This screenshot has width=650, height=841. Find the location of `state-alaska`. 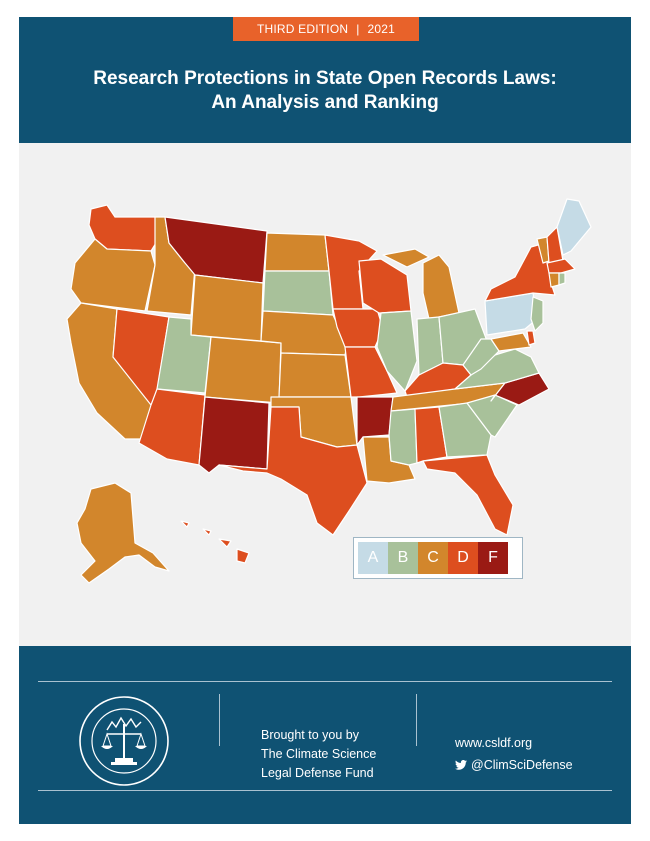

state-alaska is located at coordinates (123, 533).